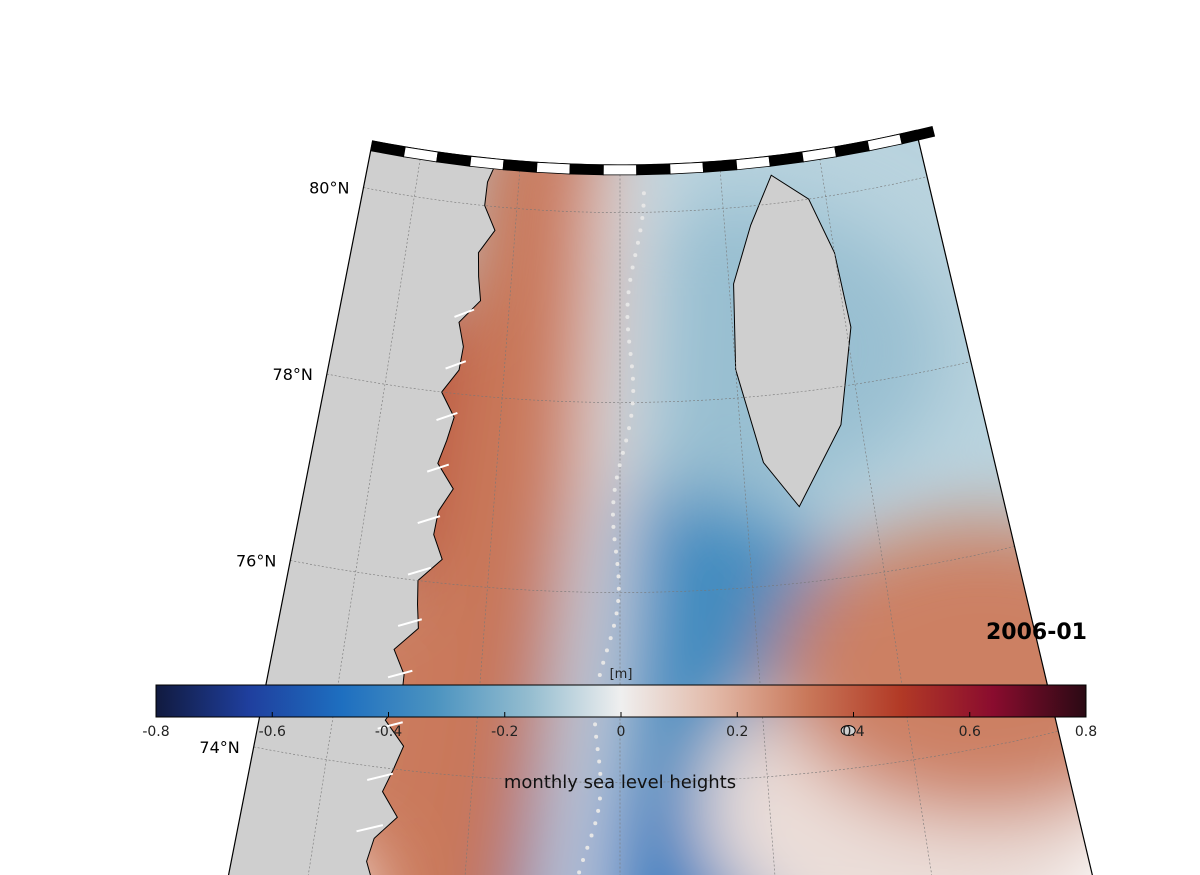 The height and width of the screenshot is (875, 1200). I want to click on colorbar-tick-label: 0.8, so click(1086, 732).